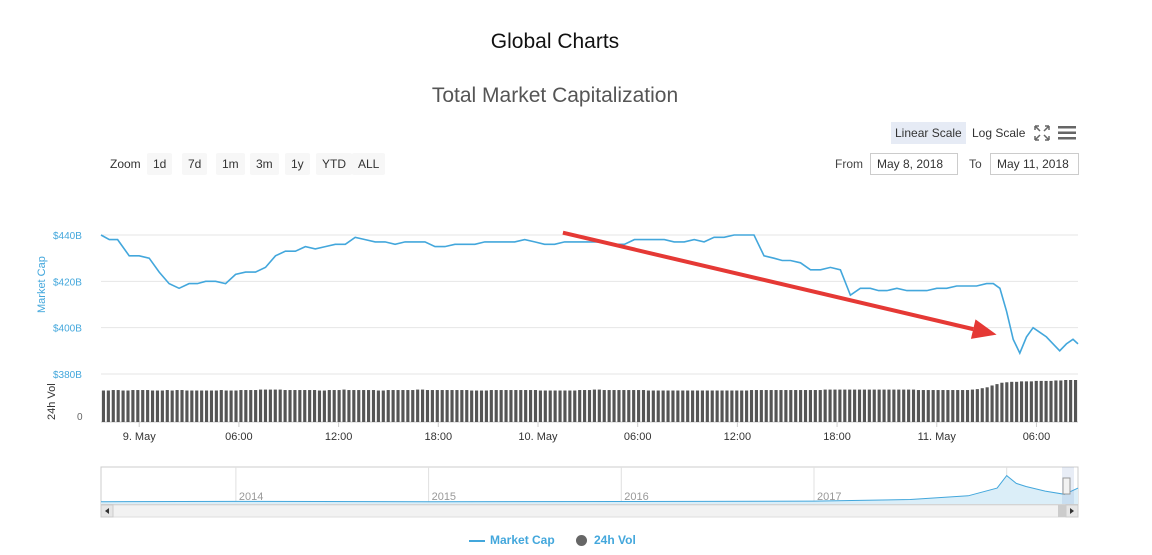 This screenshot has height=555, width=1152. I want to click on page-title: Global Charts, so click(555, 41).